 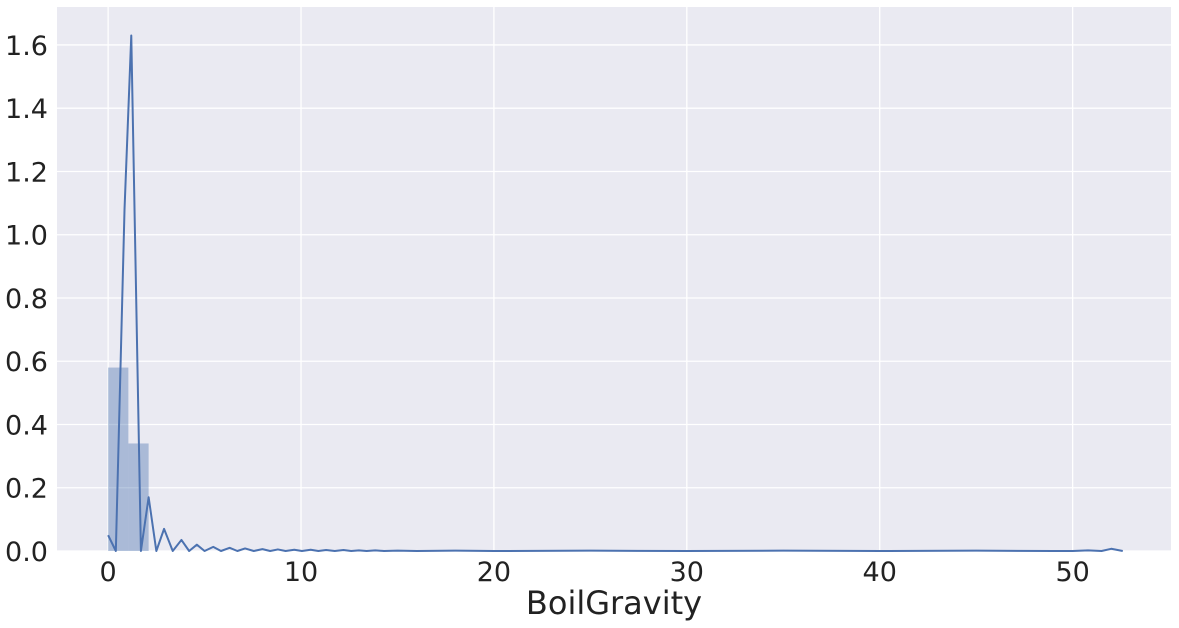 I want to click on x-tick-label: 50, so click(x=1072, y=572).